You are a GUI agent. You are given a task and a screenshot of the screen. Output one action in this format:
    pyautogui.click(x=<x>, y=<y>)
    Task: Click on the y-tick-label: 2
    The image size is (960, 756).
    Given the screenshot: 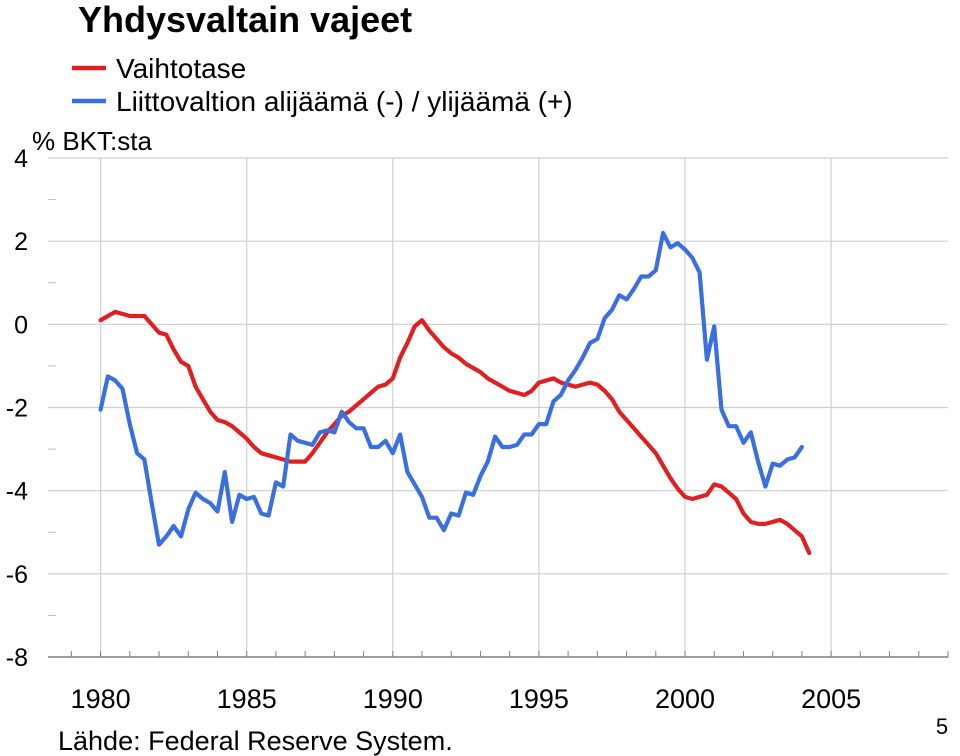 What is the action you would take?
    pyautogui.click(x=21, y=242)
    